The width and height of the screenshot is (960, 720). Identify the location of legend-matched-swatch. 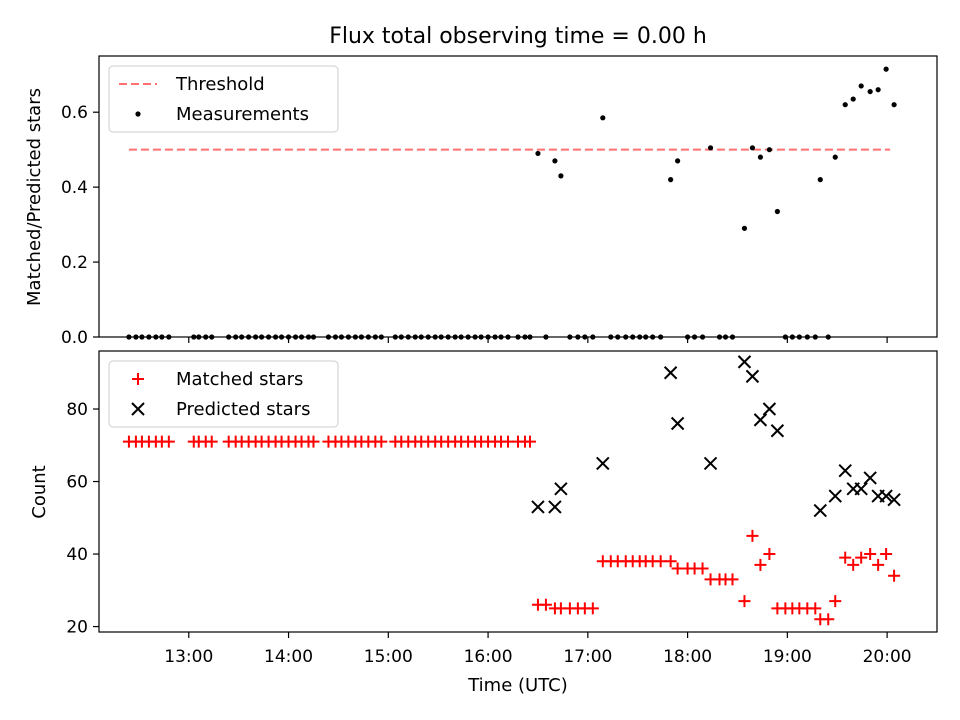
(138, 379).